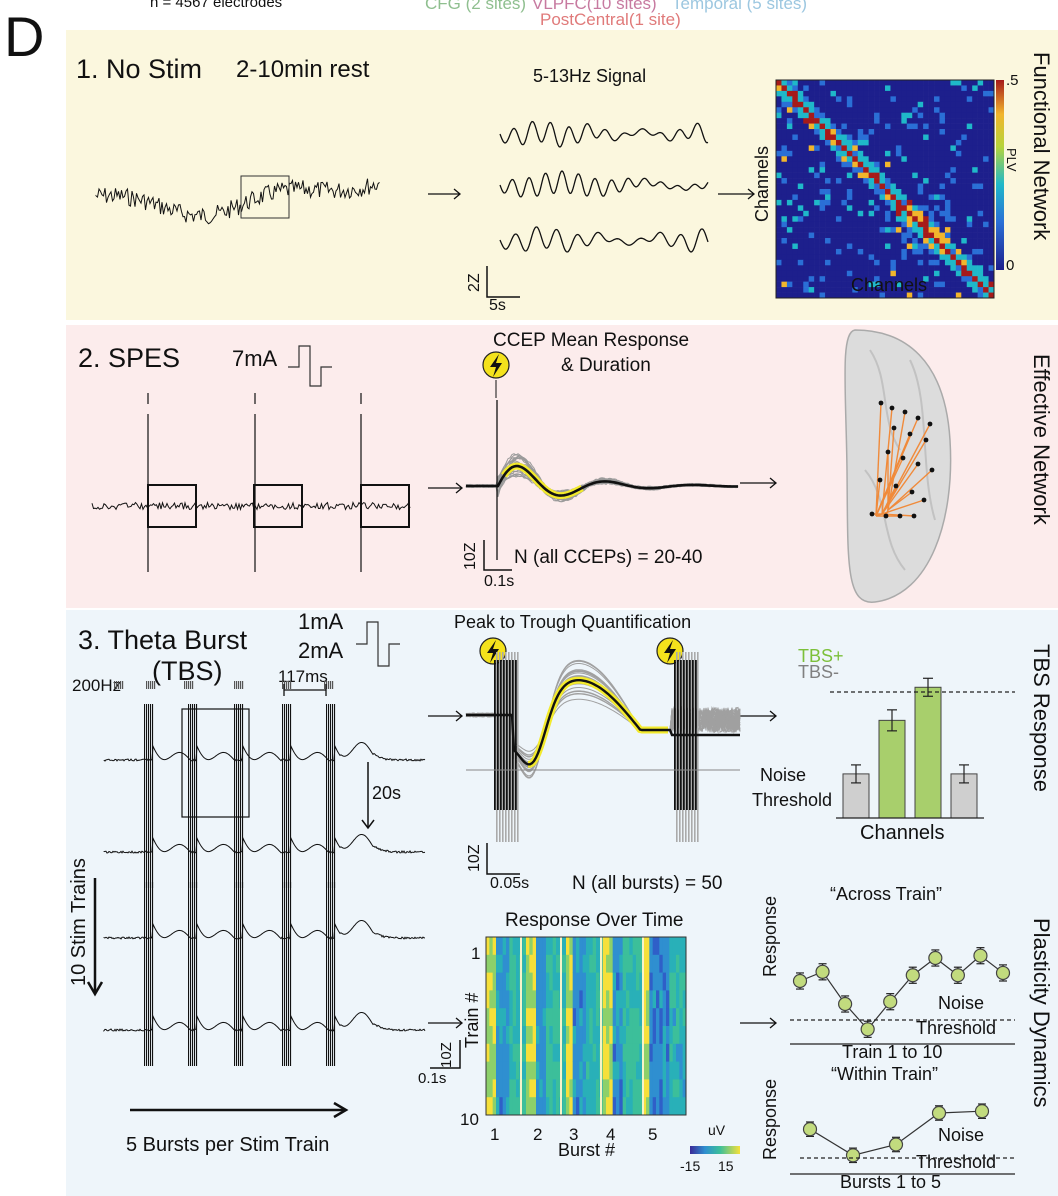  What do you see at coordinates (187, 671) in the screenshot?
I see `section3-title-2: (TBS)` at bounding box center [187, 671].